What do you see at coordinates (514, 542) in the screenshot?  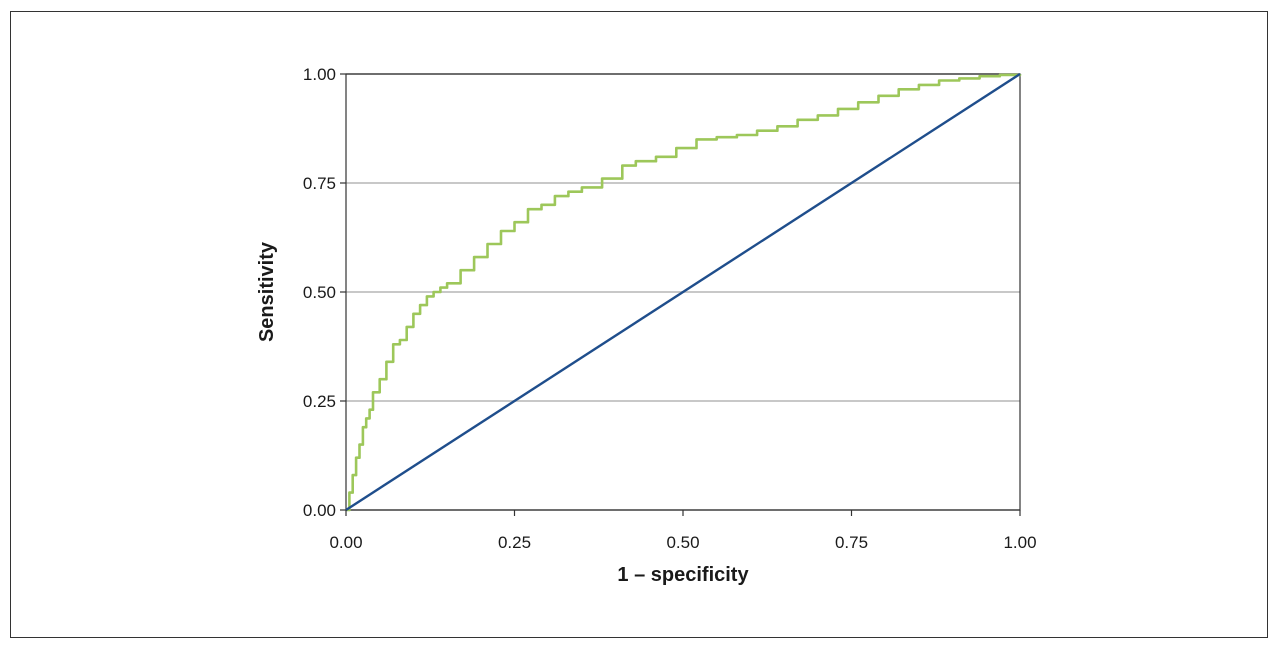 I see `x-tick-label-1: 0.25` at bounding box center [514, 542].